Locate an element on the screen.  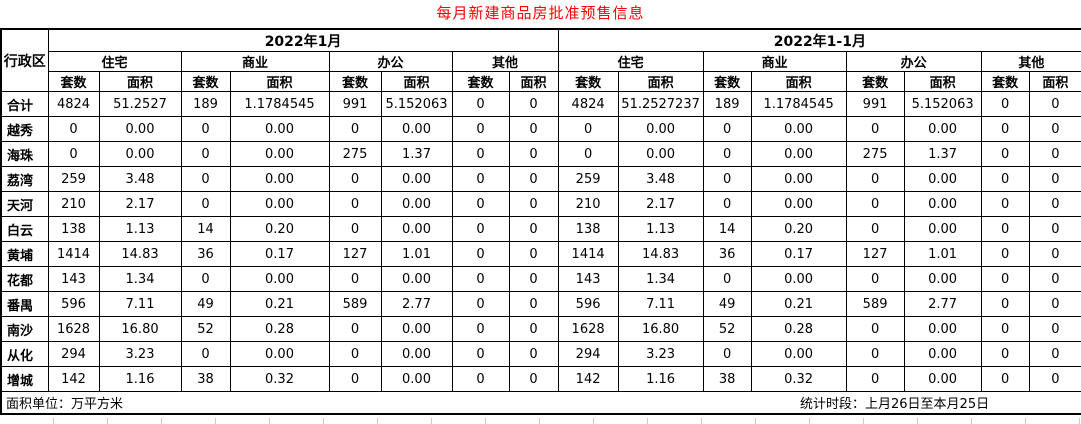
table-cell: 52 is located at coordinates (205, 329).